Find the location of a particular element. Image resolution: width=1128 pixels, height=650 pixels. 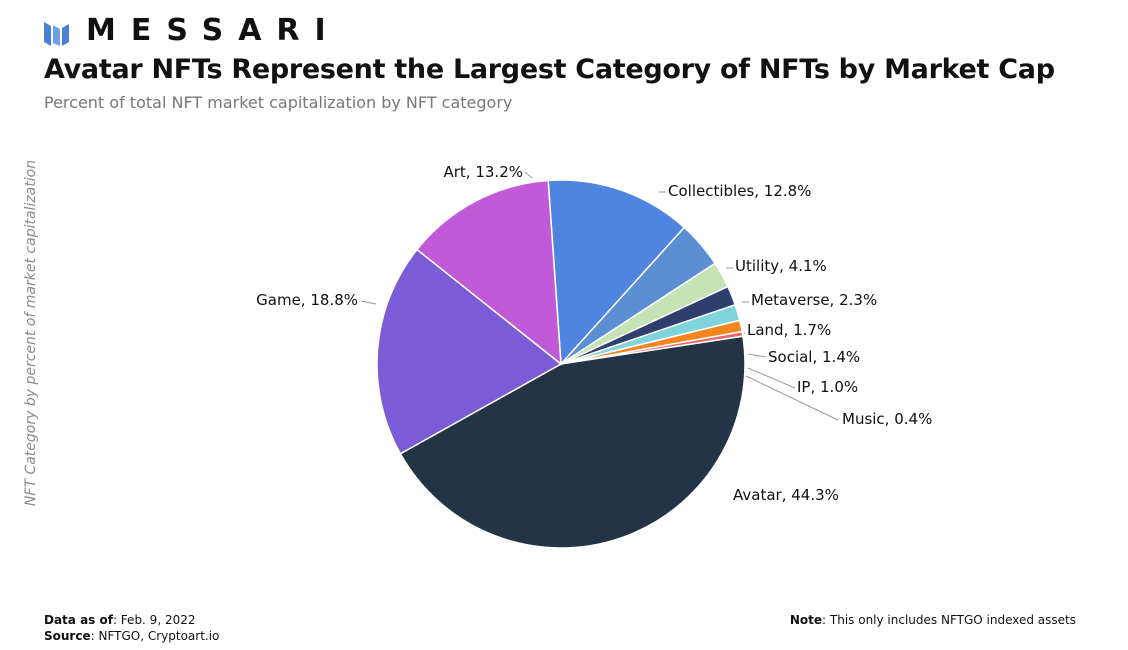

leader-line-game is located at coordinates (368, 302).